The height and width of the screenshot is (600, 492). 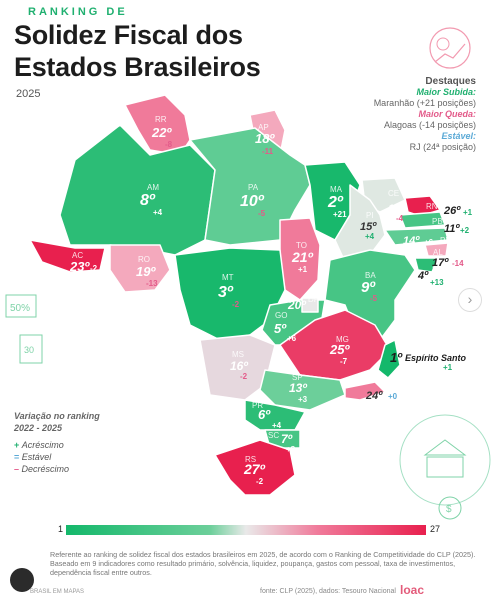 What do you see at coordinates (339, 349) in the screenshot?
I see `rank-mg: 25º` at bounding box center [339, 349].